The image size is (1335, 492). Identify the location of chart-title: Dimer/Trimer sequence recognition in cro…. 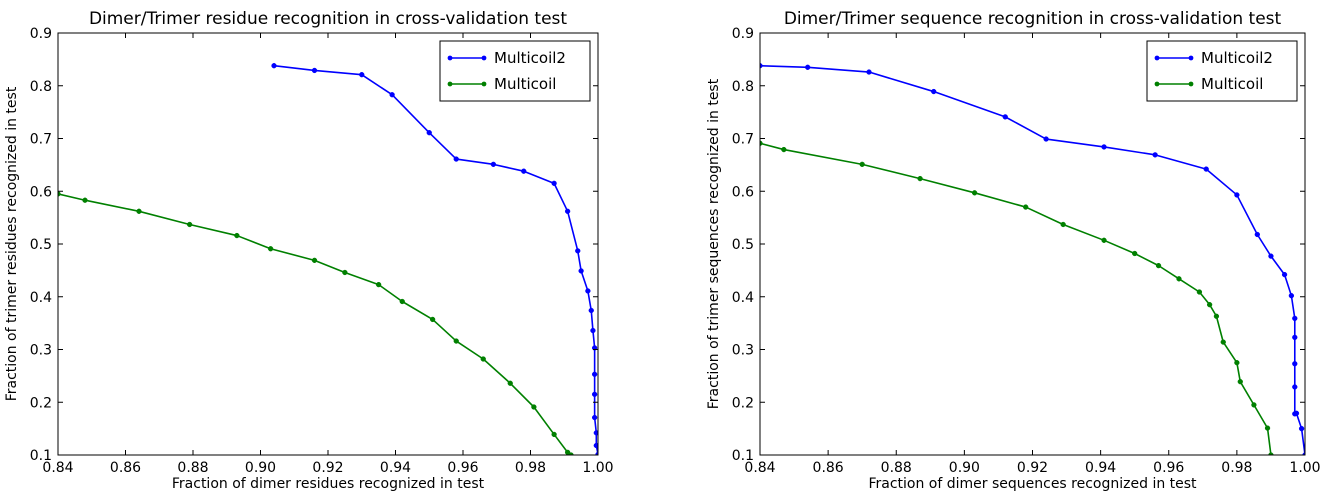
(1033, 19).